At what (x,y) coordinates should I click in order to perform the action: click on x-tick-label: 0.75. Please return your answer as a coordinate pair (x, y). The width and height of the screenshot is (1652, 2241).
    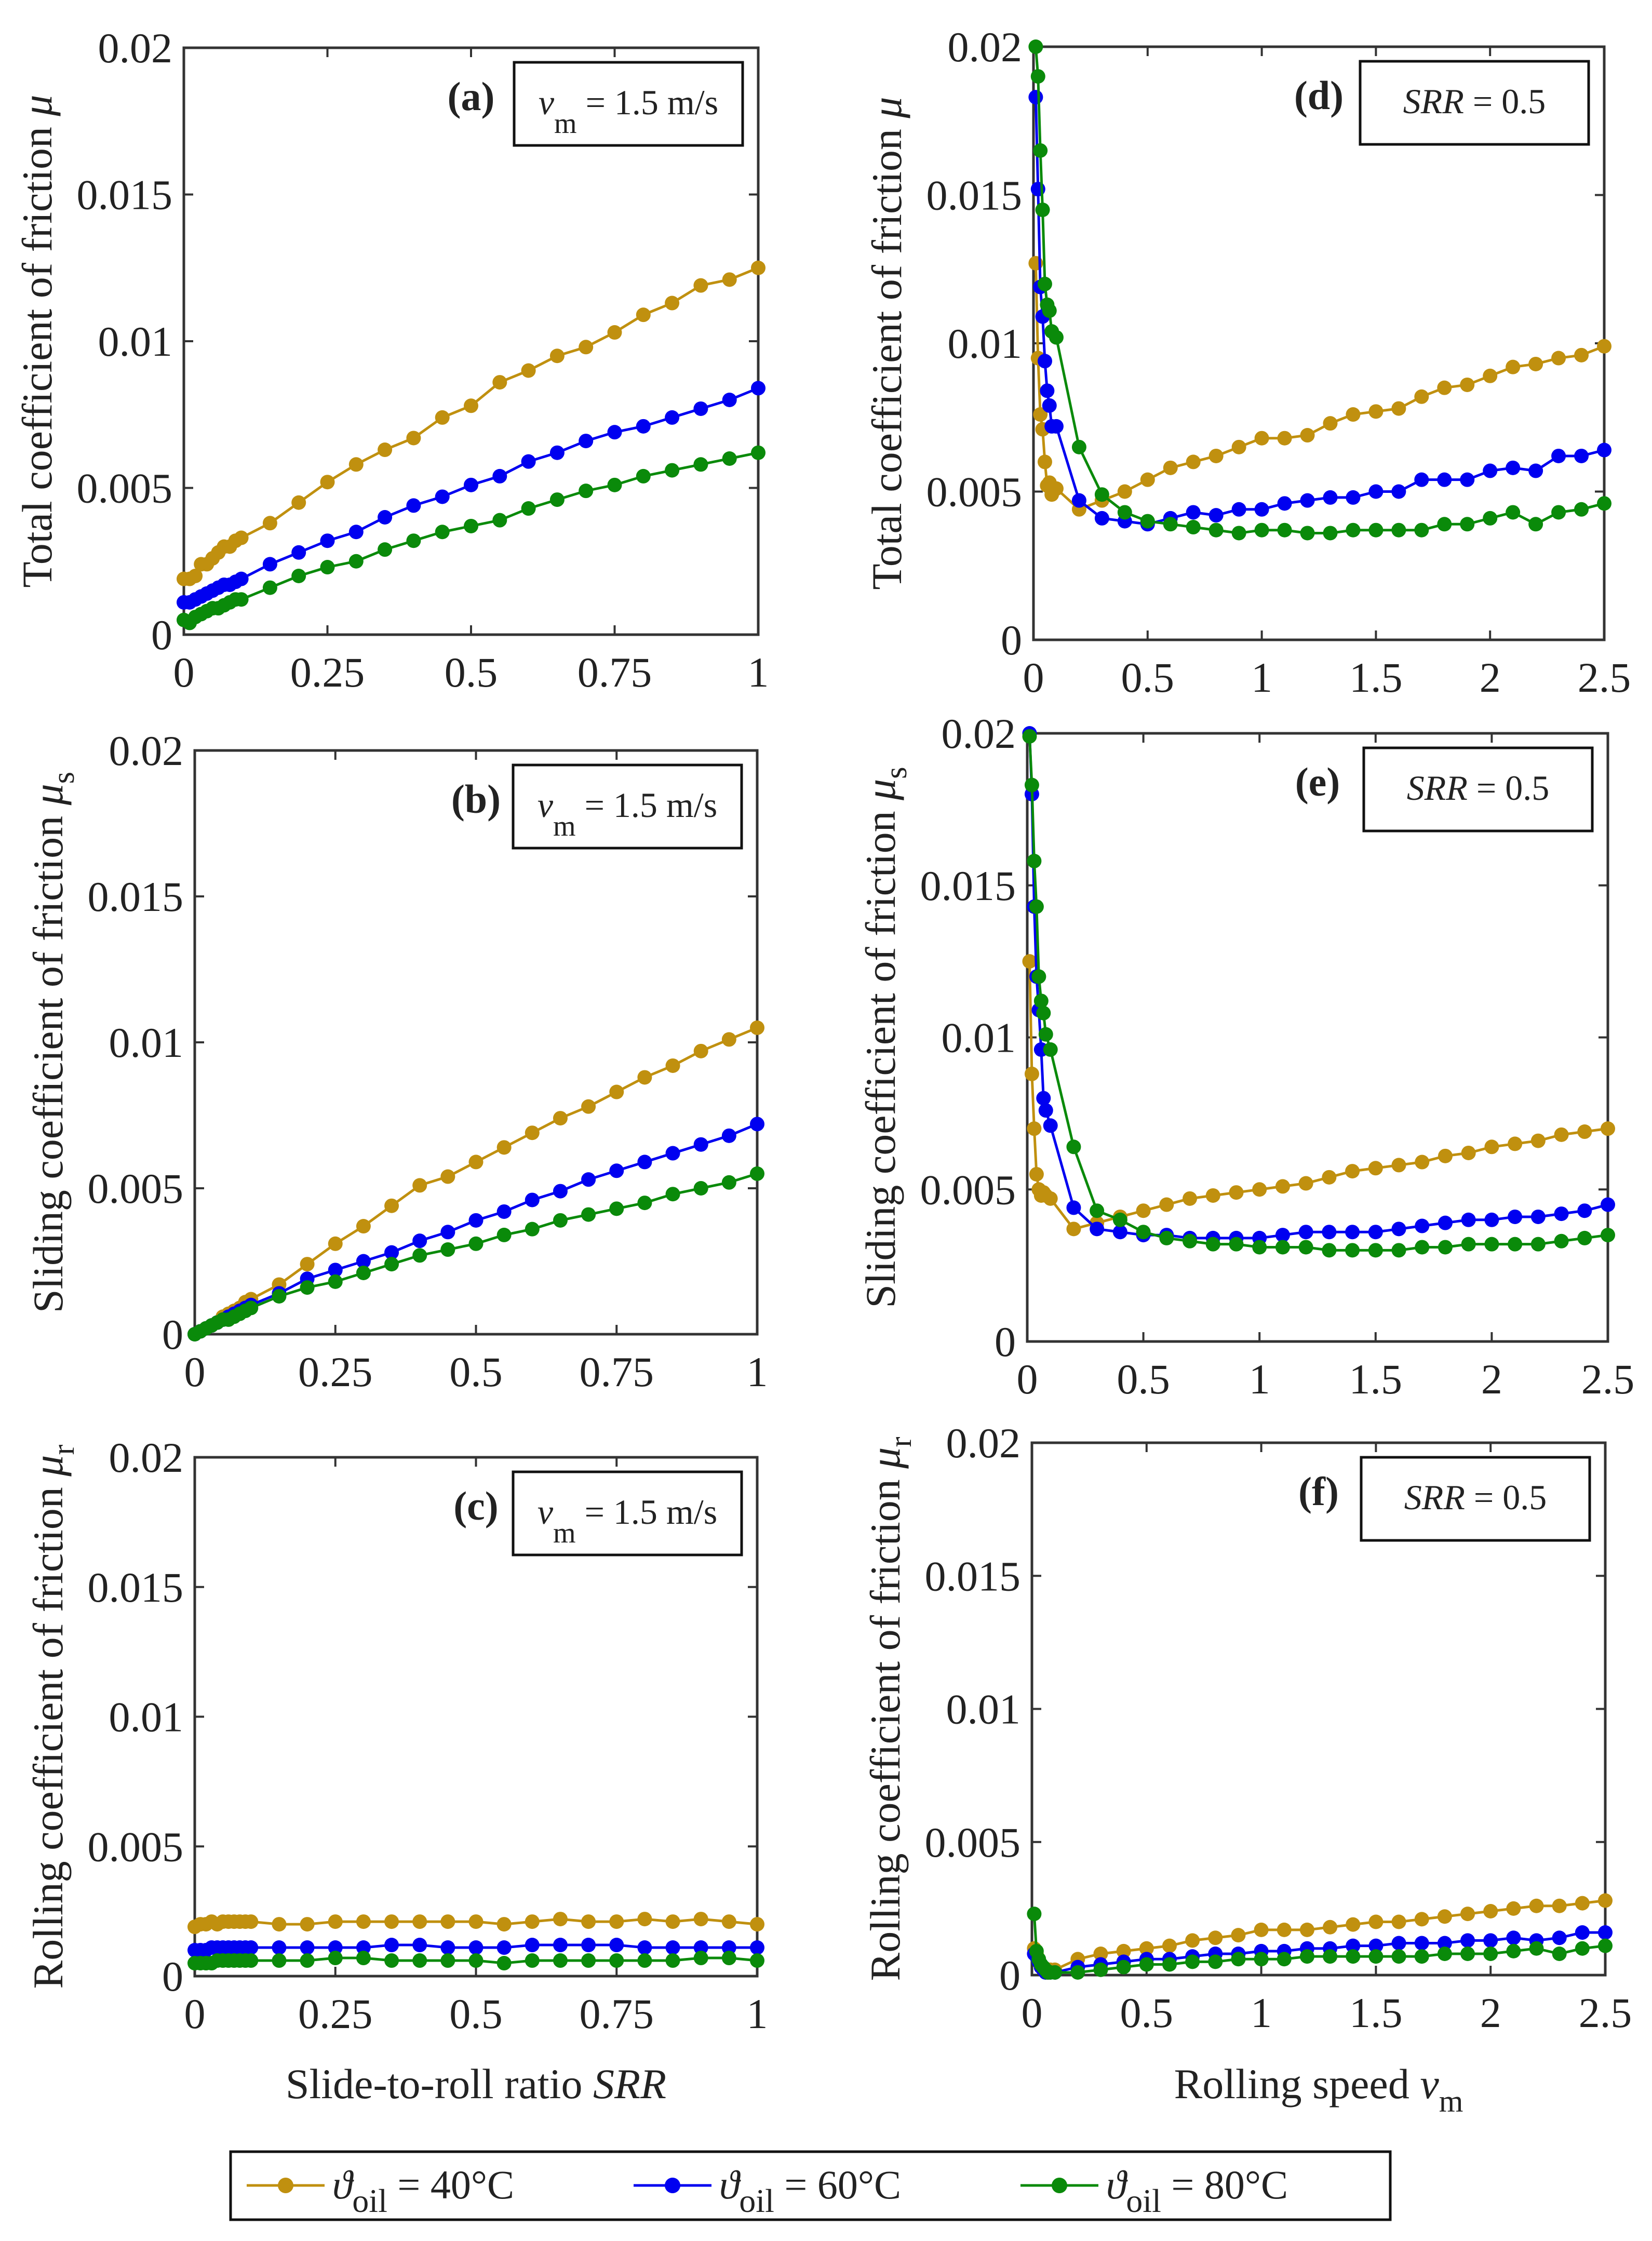
    Looking at the image, I should click on (617, 1371).